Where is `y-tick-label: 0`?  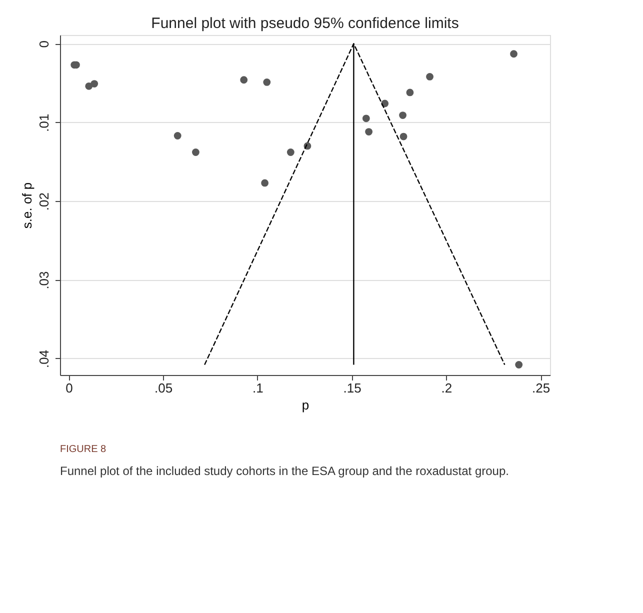
y-tick-label: 0 is located at coordinates (44, 44).